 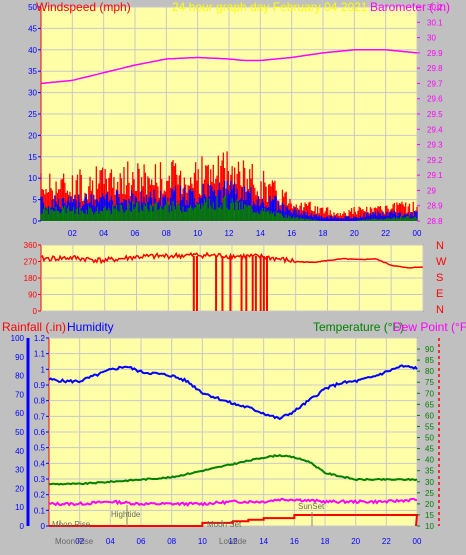 I want to click on direction-marks, so click(x=232, y=281).